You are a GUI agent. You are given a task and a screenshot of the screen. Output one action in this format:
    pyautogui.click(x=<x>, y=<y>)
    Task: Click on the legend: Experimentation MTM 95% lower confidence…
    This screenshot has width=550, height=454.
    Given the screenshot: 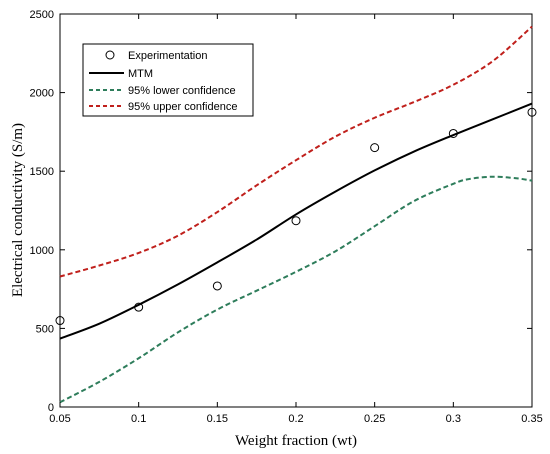 What is the action you would take?
    pyautogui.click(x=168, y=80)
    